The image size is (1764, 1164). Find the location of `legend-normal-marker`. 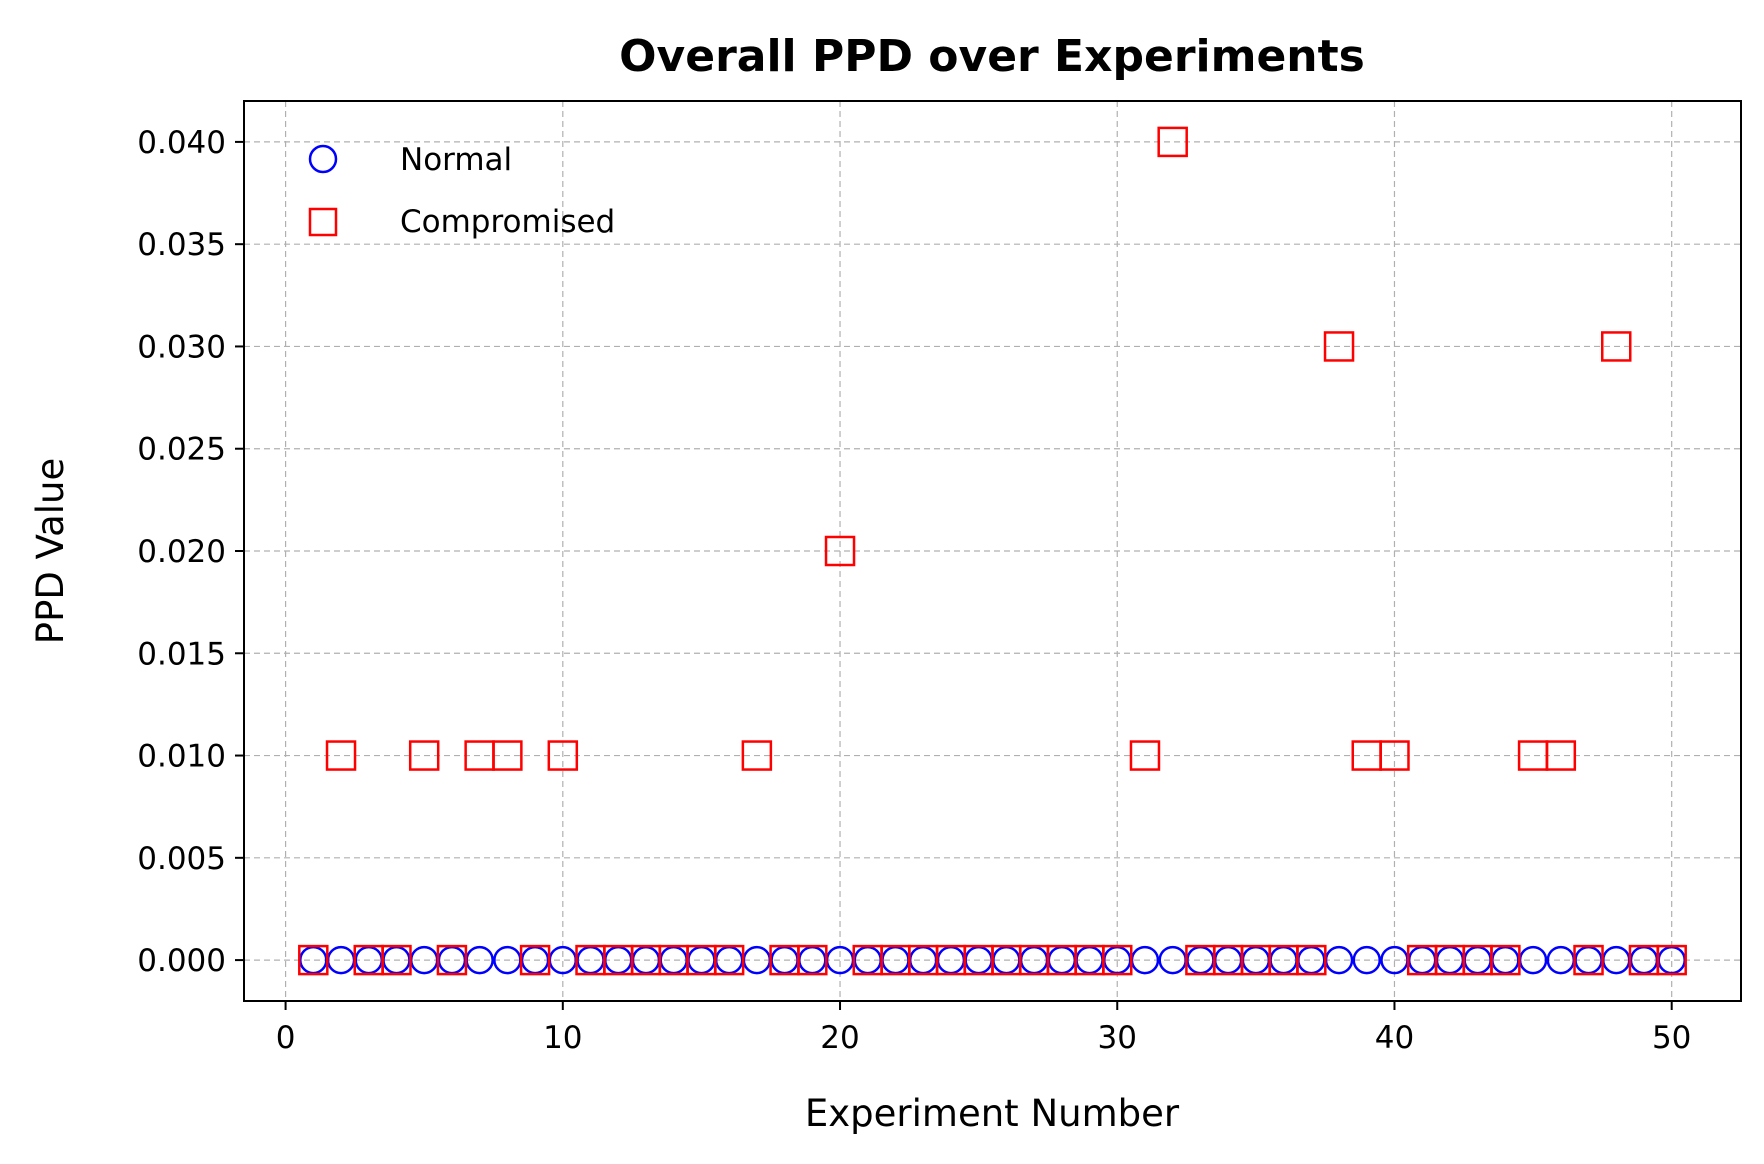

legend-normal-marker is located at coordinates (323, 159).